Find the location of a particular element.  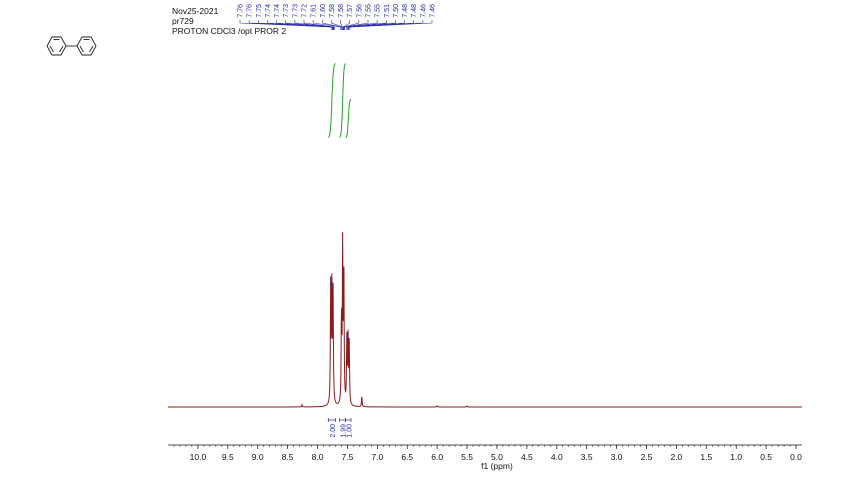

x-tick-label: 7.5 is located at coordinates (348, 457).